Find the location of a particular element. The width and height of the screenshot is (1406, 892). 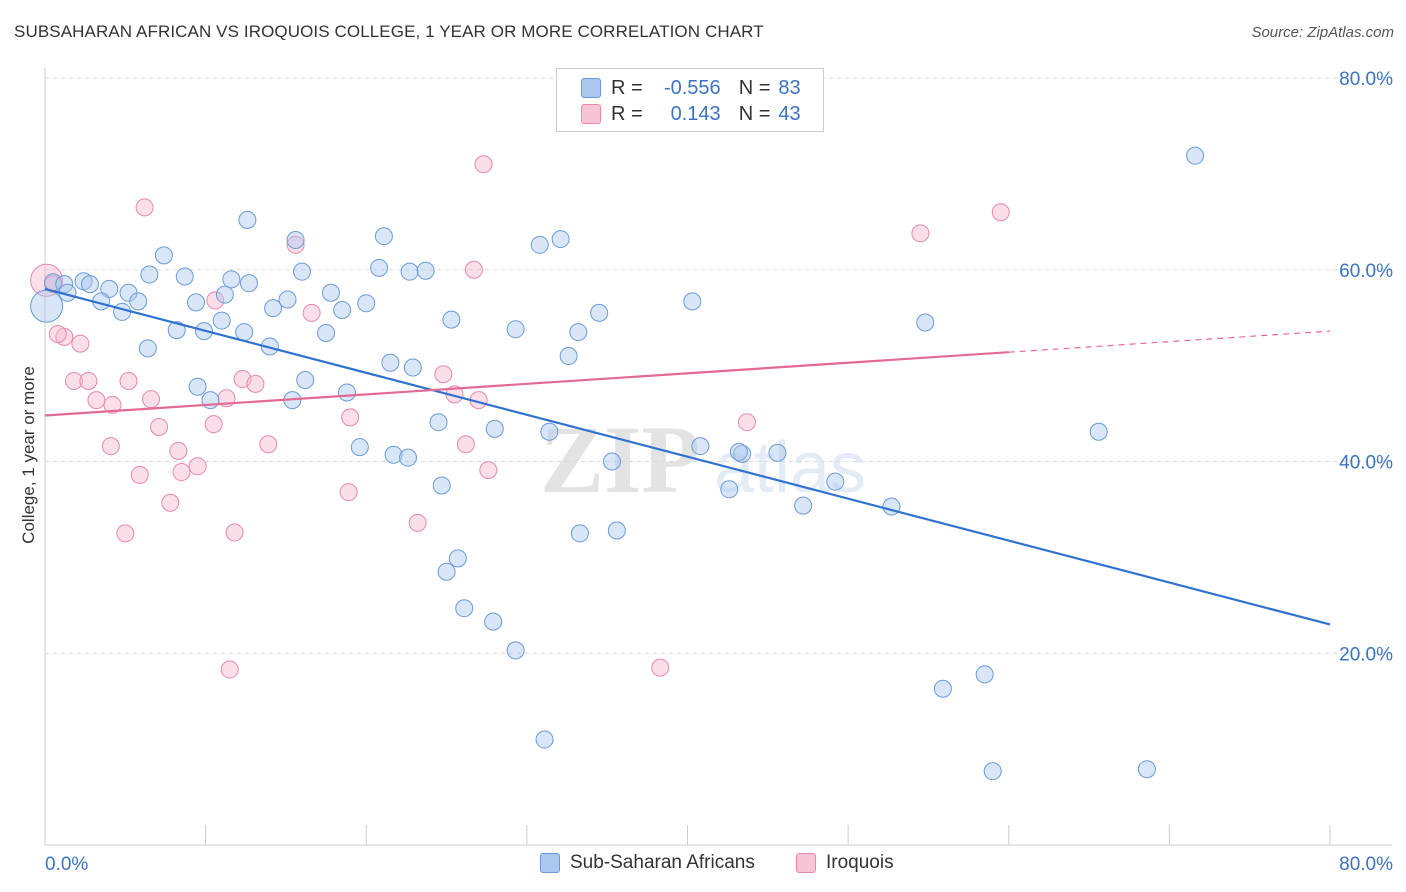

x-tick-label: 0.0% is located at coordinates (66, 864).